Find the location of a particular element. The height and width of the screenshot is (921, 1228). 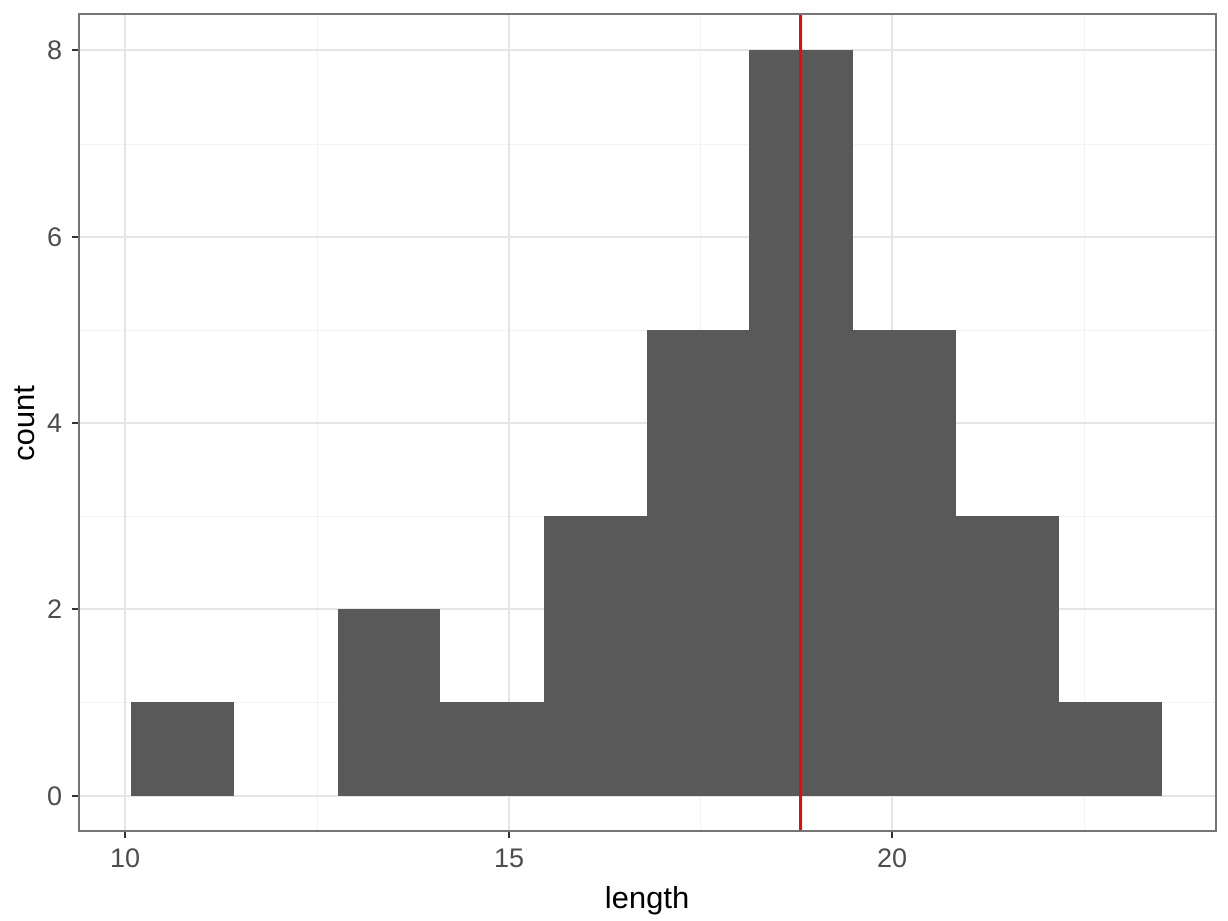

x-axis-title: length is located at coordinates (647, 897).